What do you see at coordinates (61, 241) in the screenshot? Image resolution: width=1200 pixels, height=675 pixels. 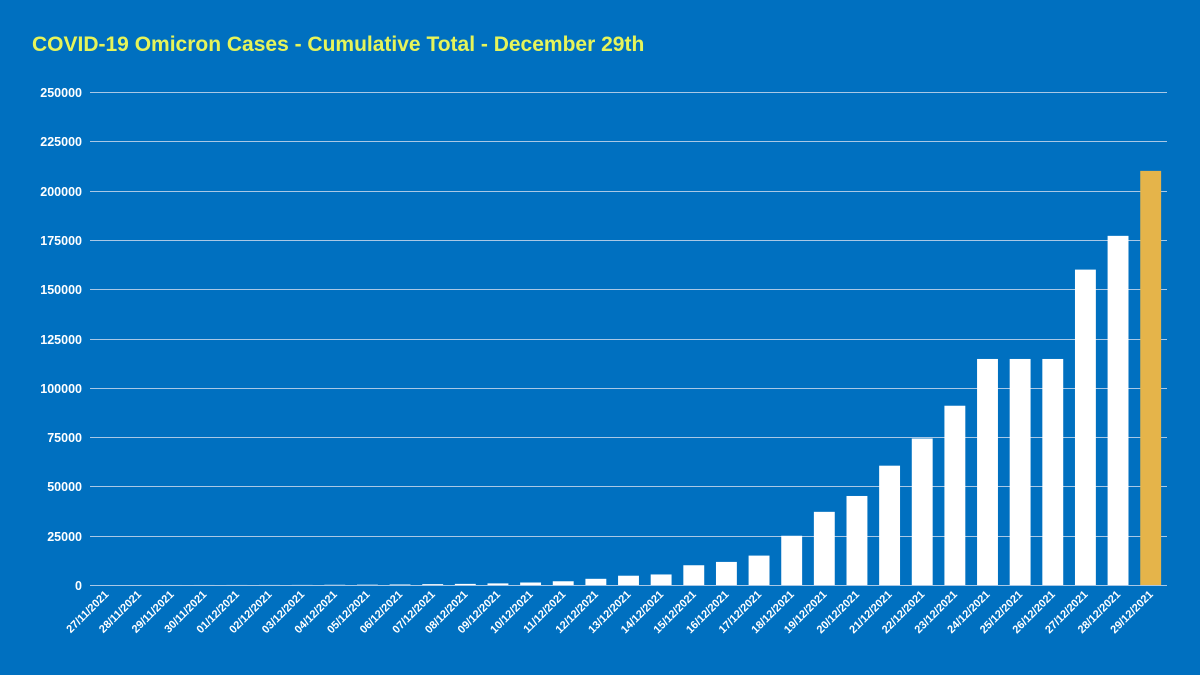 I see `y-tick-label: 175000` at bounding box center [61, 241].